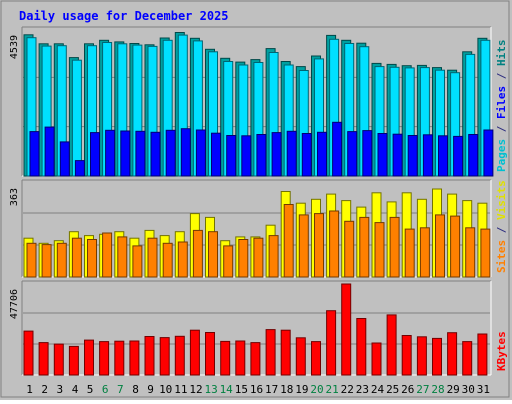  What do you see at coordinates (75, 389) in the screenshot?
I see `x-tick-label-day-4: 4` at bounding box center [75, 389].